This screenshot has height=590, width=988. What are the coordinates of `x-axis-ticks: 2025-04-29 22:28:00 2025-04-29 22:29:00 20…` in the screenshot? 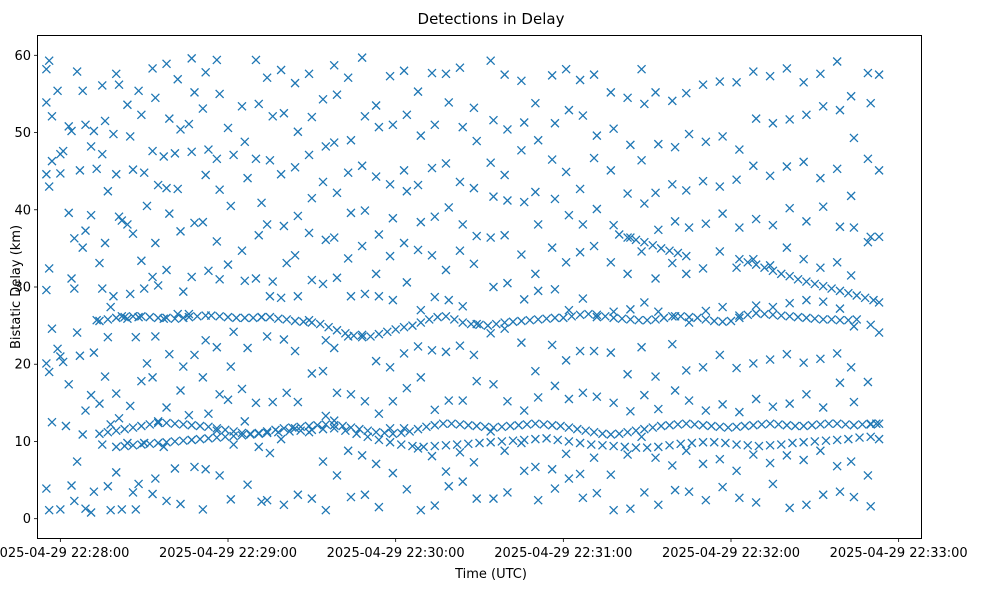 It's located at (484, 549).